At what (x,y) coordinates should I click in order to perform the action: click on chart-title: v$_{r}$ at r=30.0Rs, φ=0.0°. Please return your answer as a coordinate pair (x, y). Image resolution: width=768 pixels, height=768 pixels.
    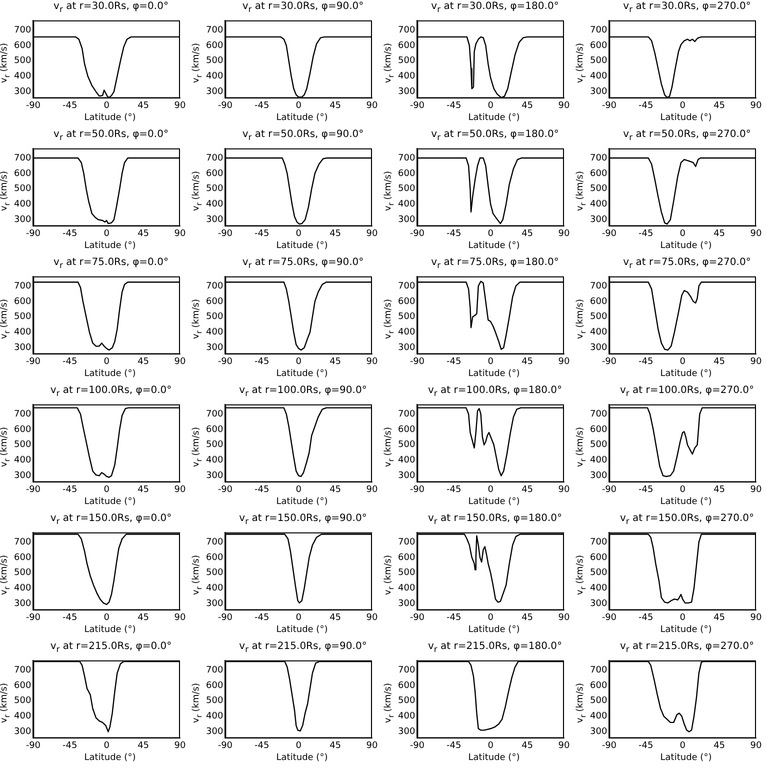
    Looking at the image, I should click on (111, 8).